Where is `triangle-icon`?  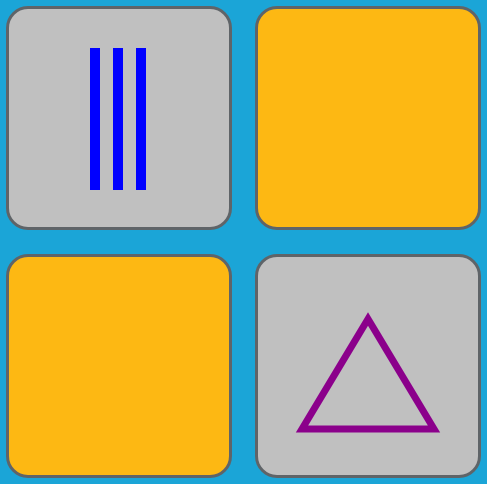
triangle-icon is located at coordinates (368, 372).